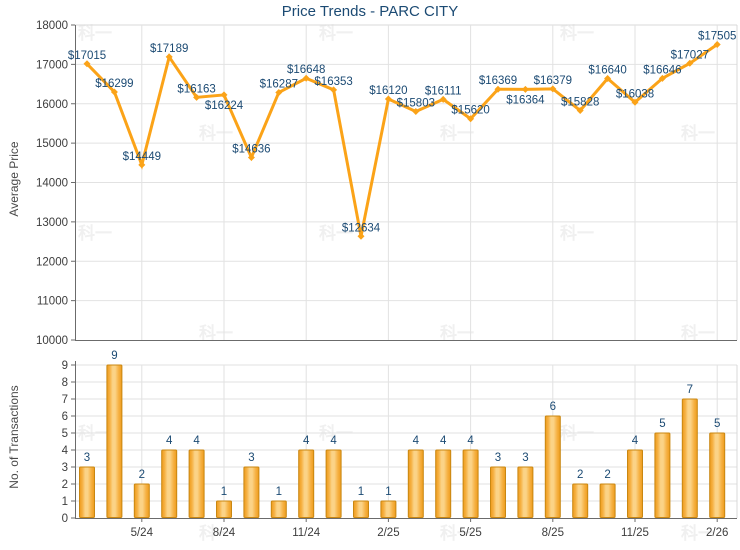 This screenshot has width=740, height=550. I want to click on y-tick-label-price: 16000, so click(52, 105).